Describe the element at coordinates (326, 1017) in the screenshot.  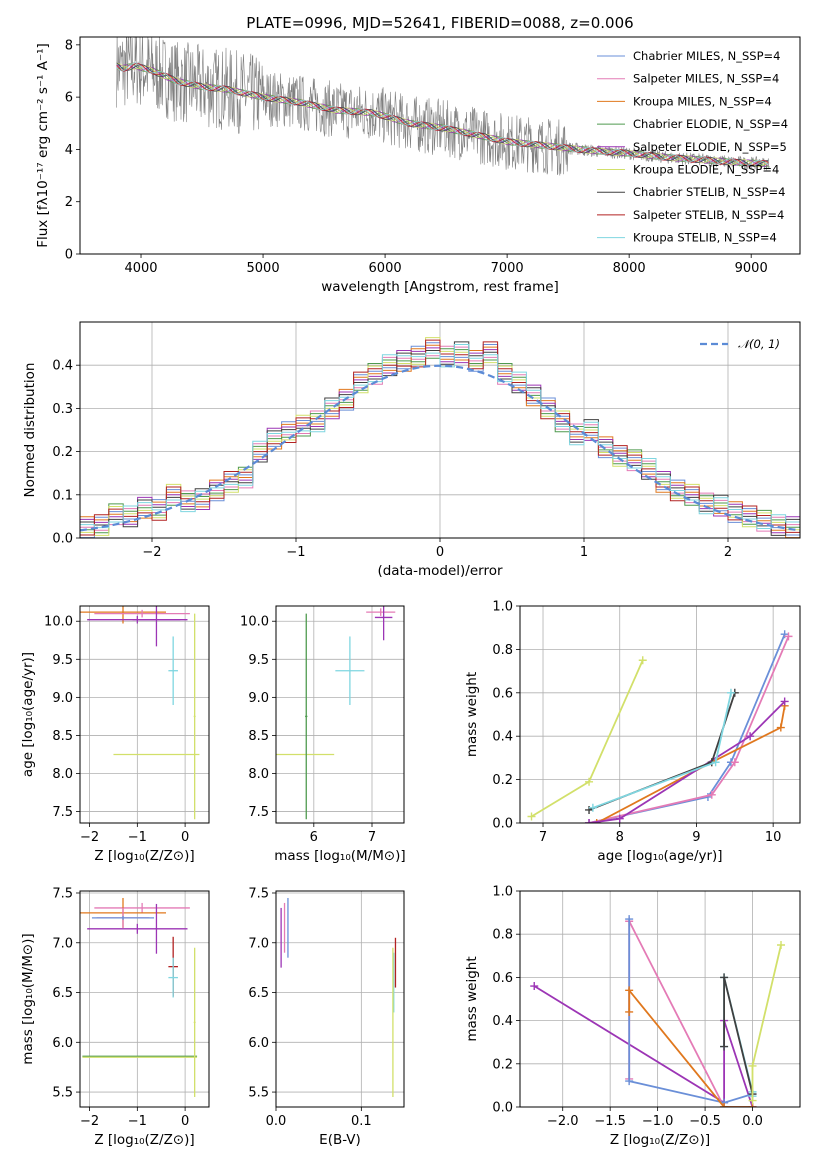
I see `panel-mass-vs-ebv: 0.0 0.1 5.5 6.0 6.5 7.0 7.5 E(B-V)` at that location.